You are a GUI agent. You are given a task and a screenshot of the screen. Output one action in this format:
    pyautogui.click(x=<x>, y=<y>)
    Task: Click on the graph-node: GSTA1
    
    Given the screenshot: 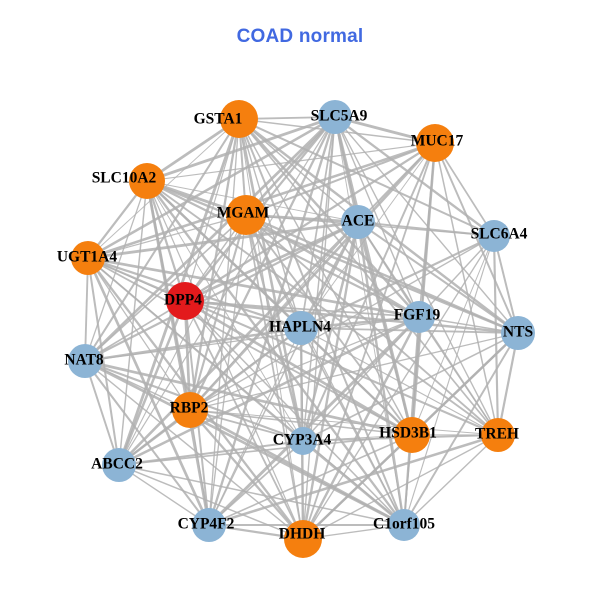 What is the action you would take?
    pyautogui.click(x=226, y=119)
    